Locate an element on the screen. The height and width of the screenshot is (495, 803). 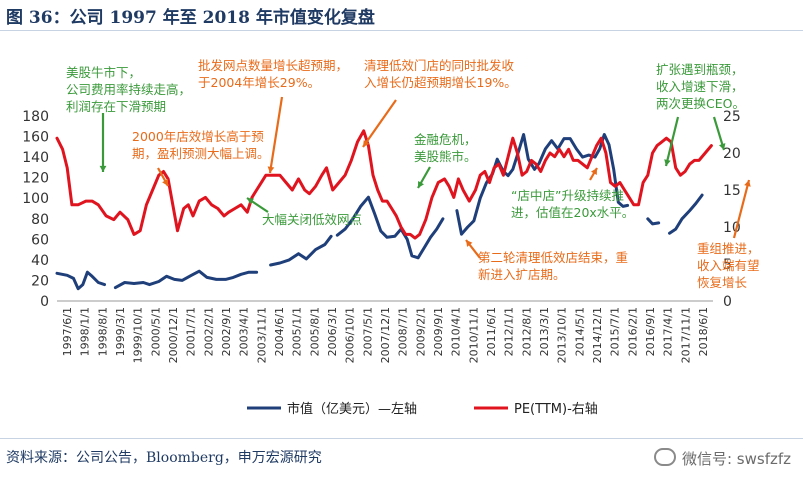
x-tick-label: 1998/1/1 is located at coordinates (85, 331).